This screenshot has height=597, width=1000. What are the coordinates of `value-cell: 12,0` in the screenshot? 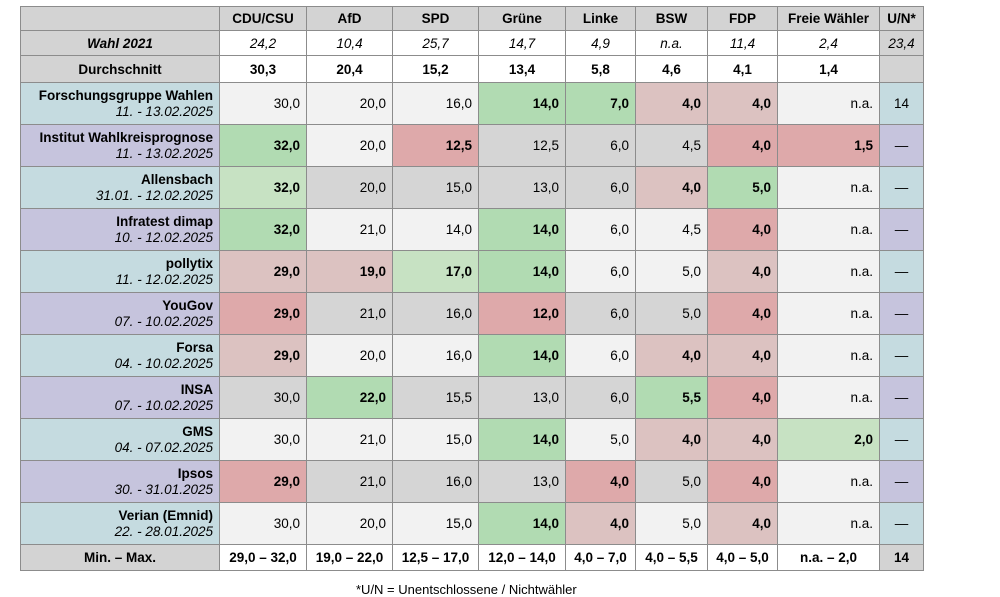 It's located at (522, 313).